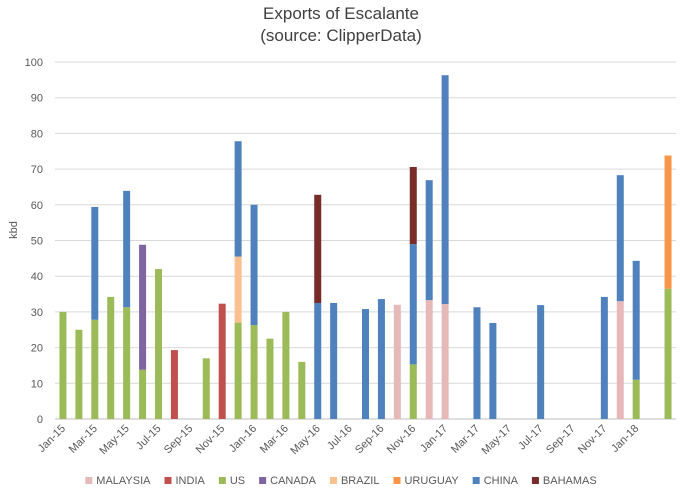  I want to click on y-tick-label: 40, so click(37, 277).